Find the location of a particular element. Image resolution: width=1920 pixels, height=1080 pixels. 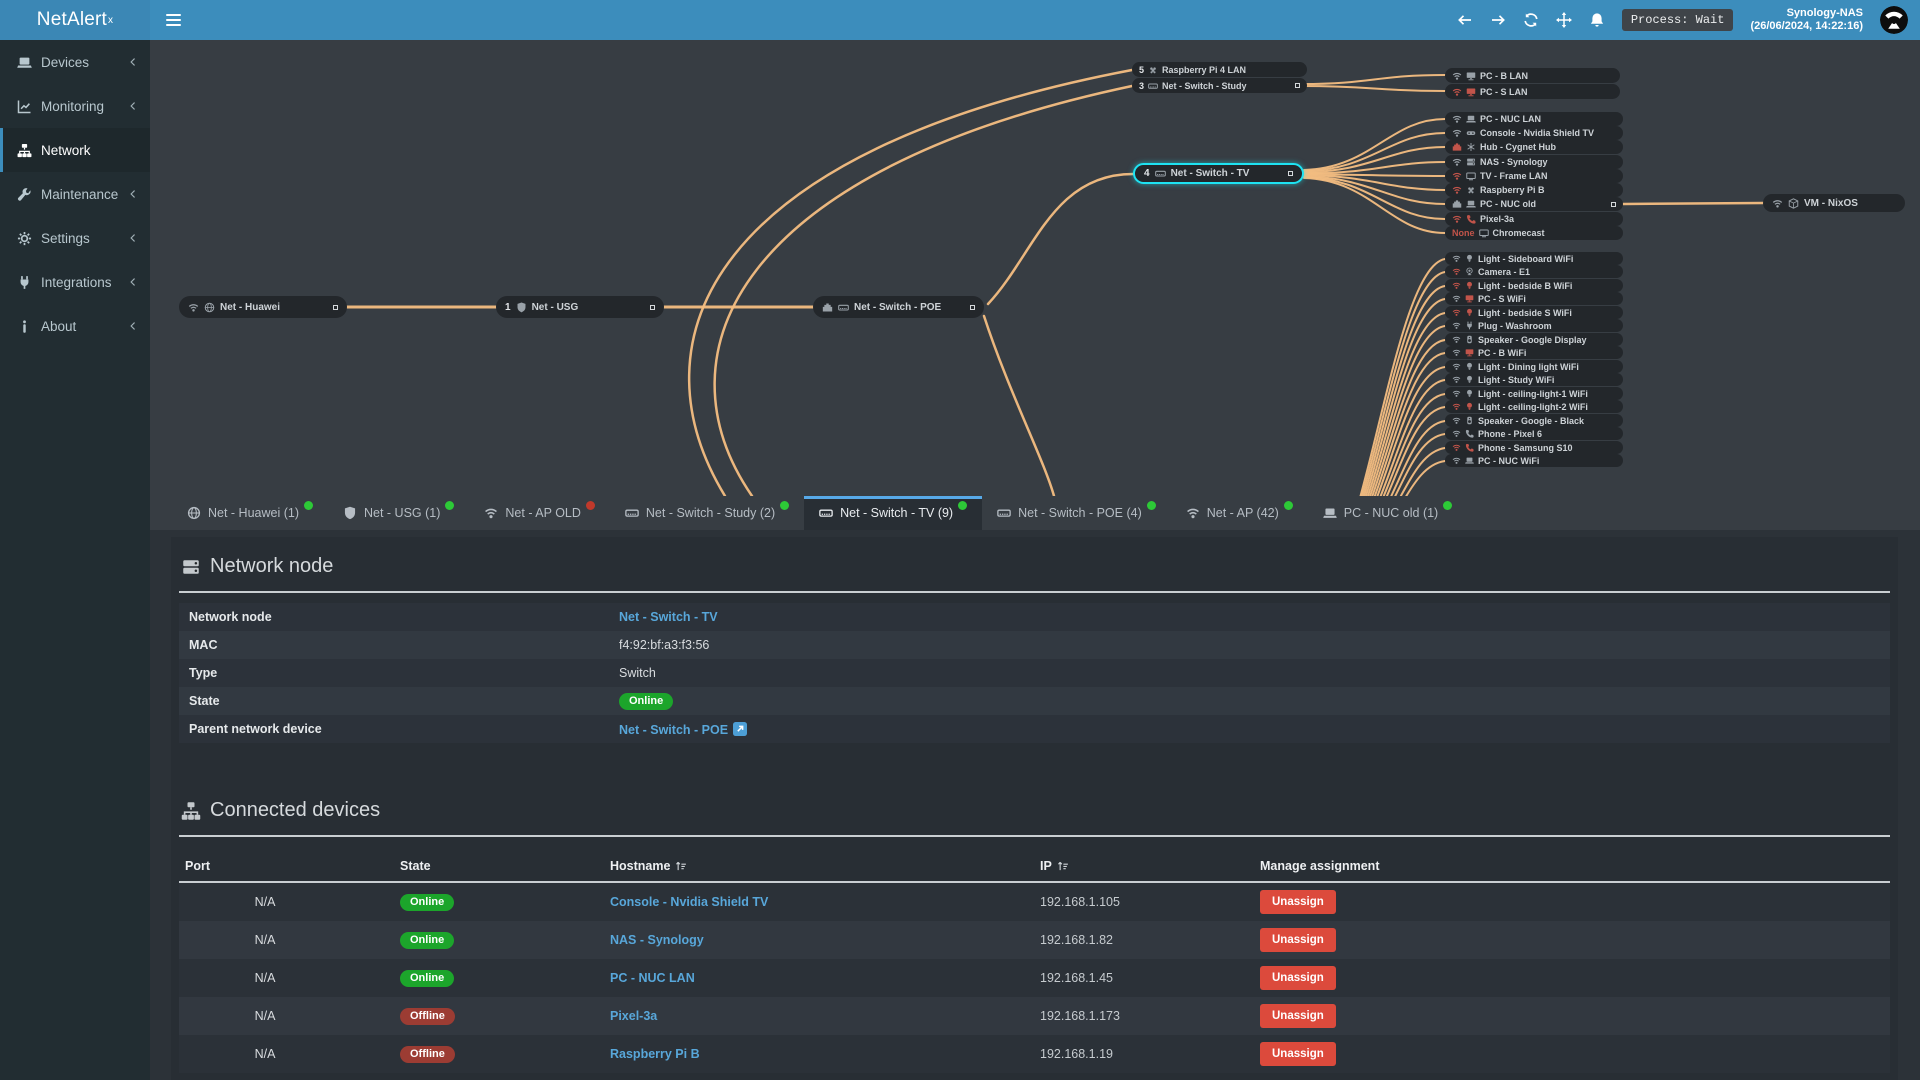

arrow-left-button is located at coordinates (1465, 20).